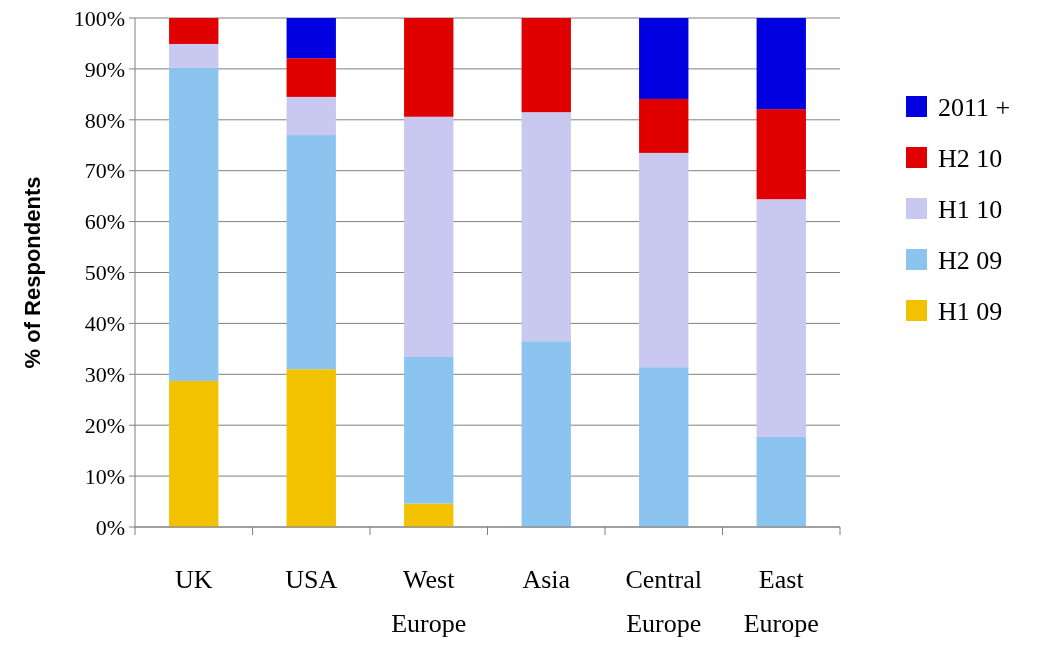  Describe the element at coordinates (429, 601) in the screenshot. I see `x-tick-label: West Europe` at that location.